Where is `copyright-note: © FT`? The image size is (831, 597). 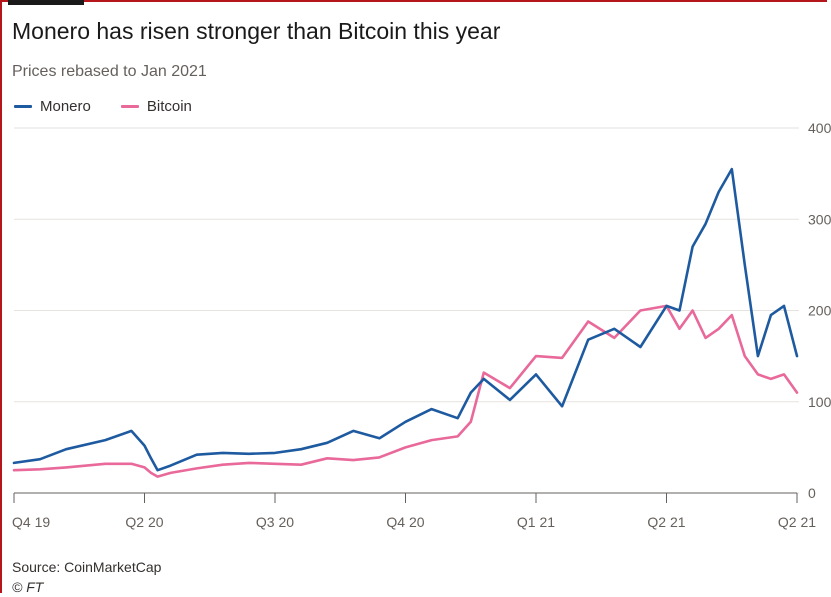 copyright-note: © FT is located at coordinates (28, 587).